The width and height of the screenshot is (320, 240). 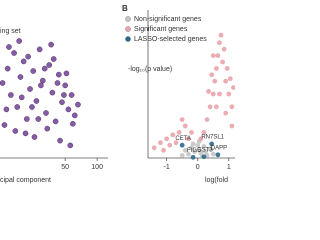 I want to click on point-label: FIGS, so click(x=194, y=151).